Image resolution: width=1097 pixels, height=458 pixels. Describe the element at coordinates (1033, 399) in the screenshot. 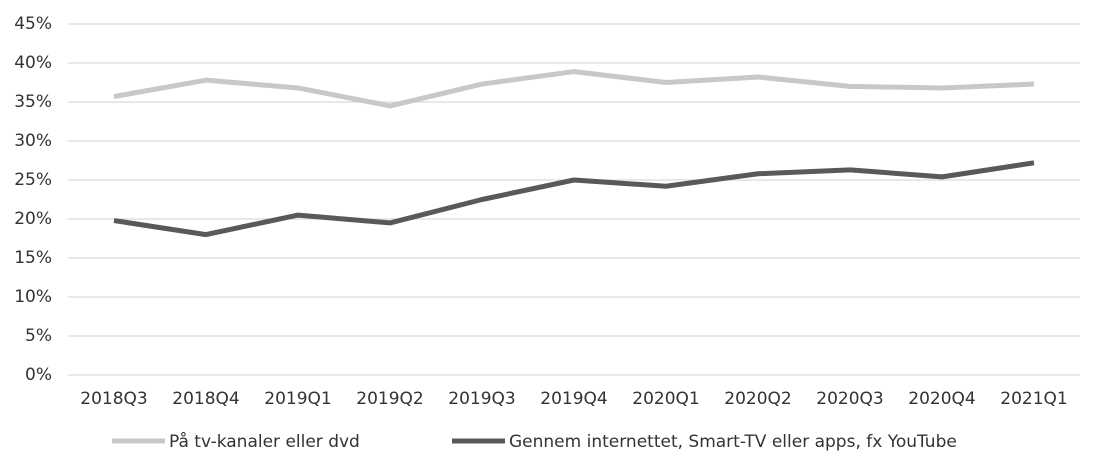

I see `x-tick-label: 2021Q1` at that location.